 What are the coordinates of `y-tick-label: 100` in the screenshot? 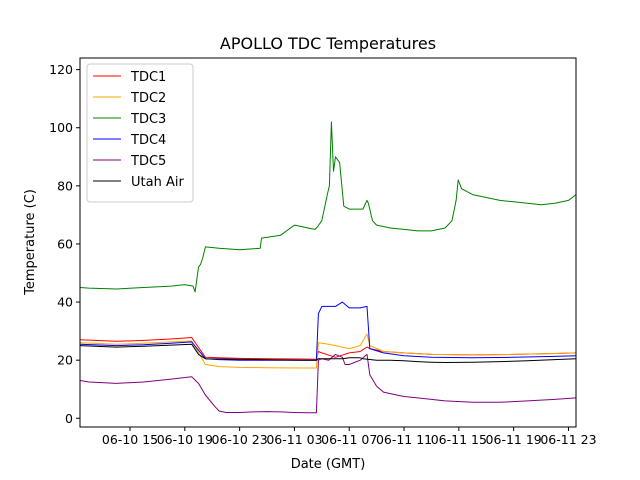 It's located at (61, 127).